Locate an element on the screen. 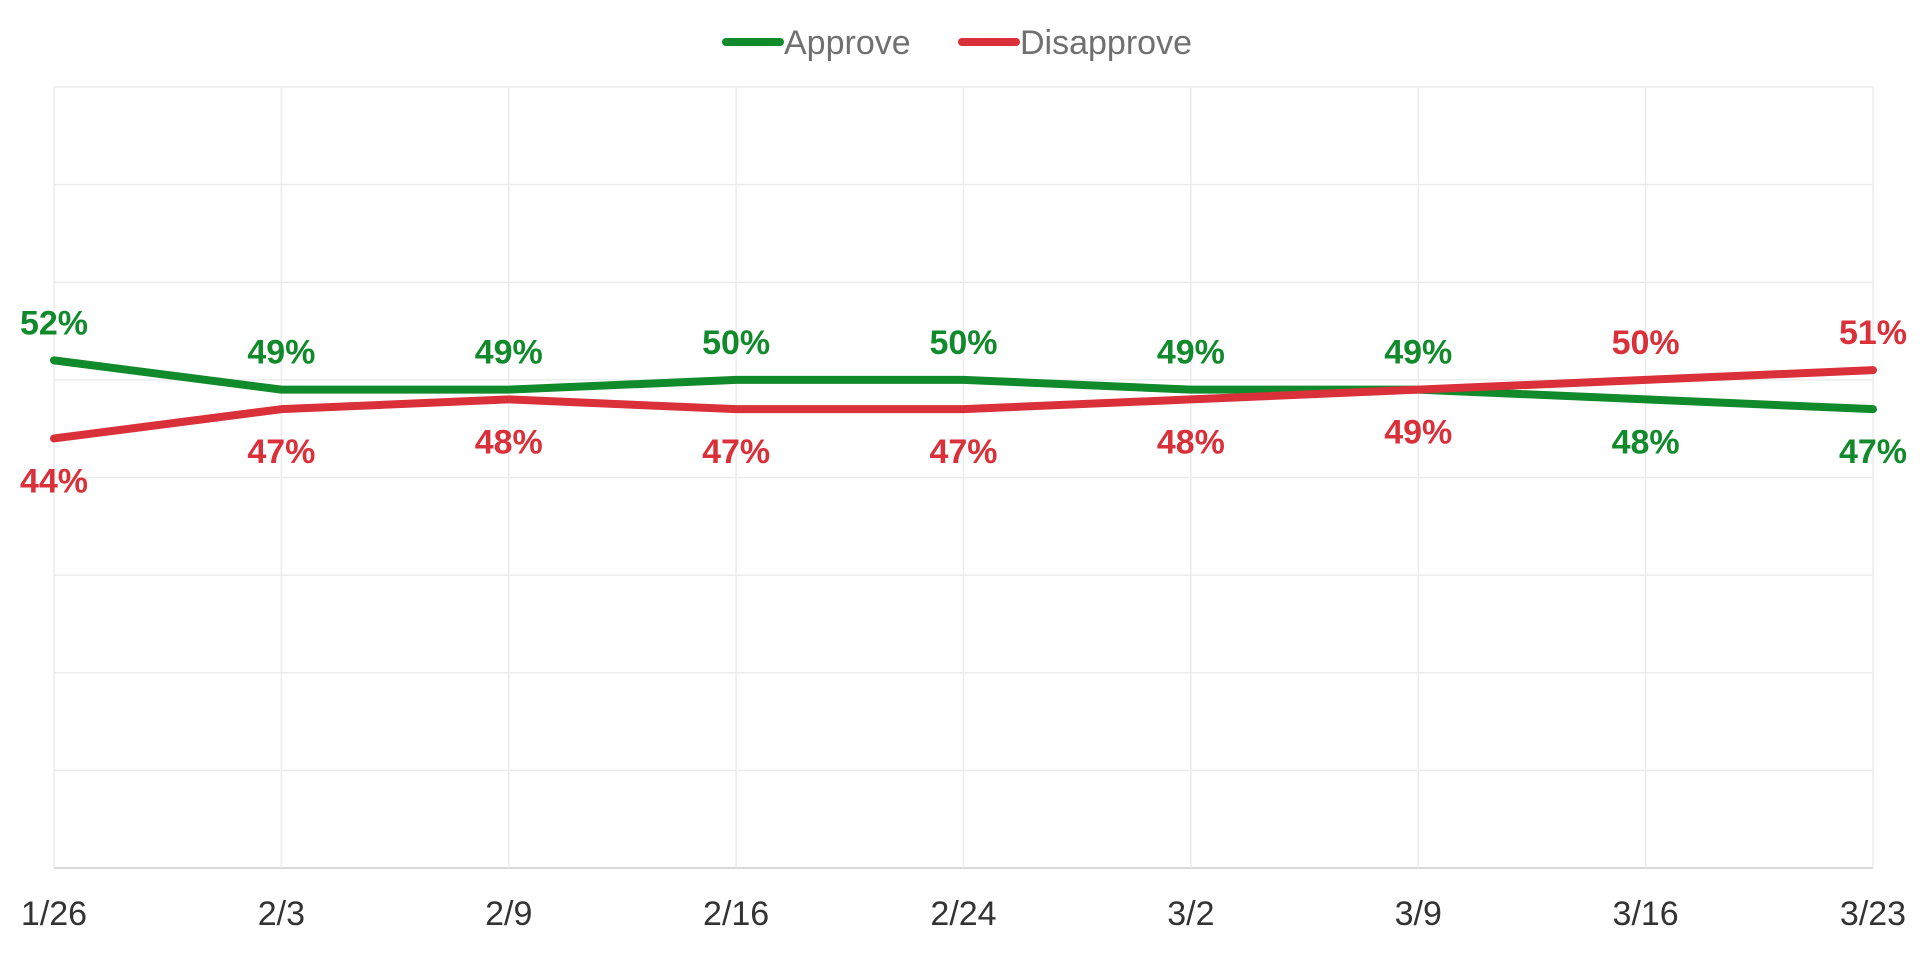 The width and height of the screenshot is (1920, 960). legend-item-disapprove: Disapprove is located at coordinates (1075, 43).